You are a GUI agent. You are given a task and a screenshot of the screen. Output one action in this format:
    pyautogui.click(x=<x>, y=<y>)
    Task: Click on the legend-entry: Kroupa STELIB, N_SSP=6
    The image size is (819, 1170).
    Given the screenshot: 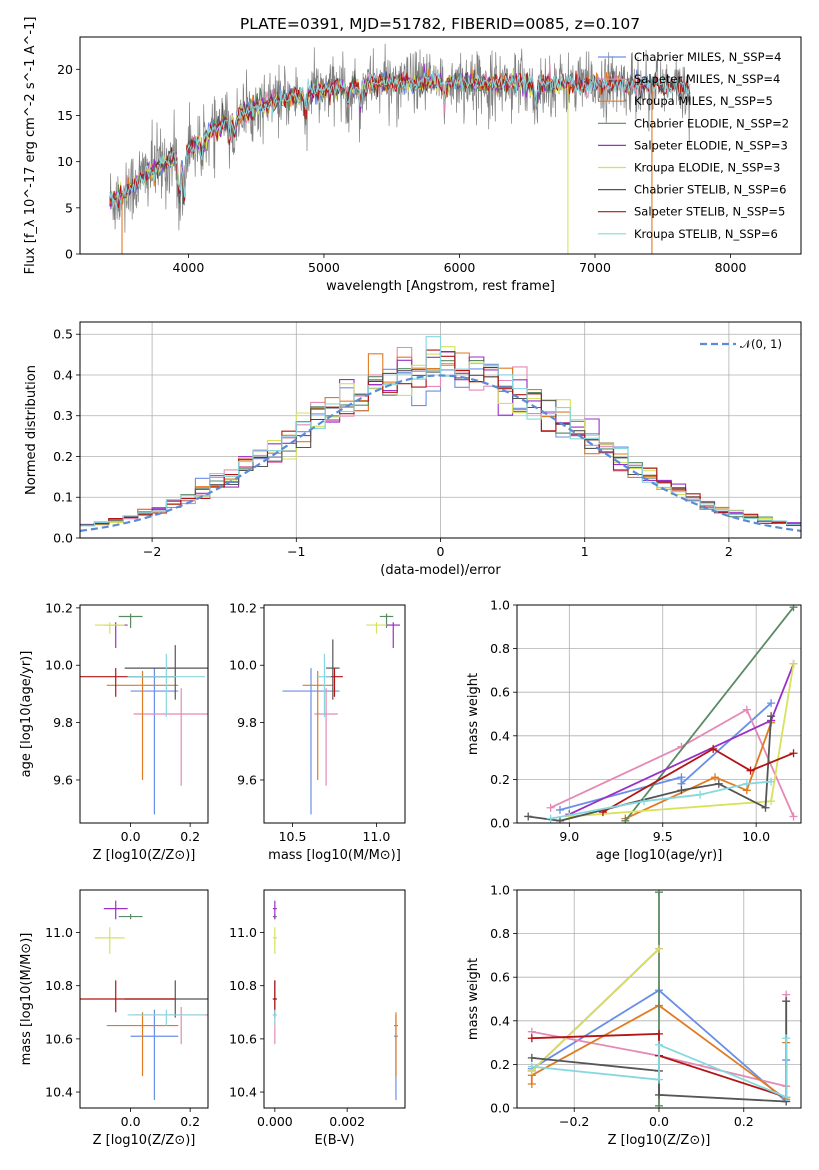 What is the action you would take?
    pyautogui.click(x=706, y=234)
    